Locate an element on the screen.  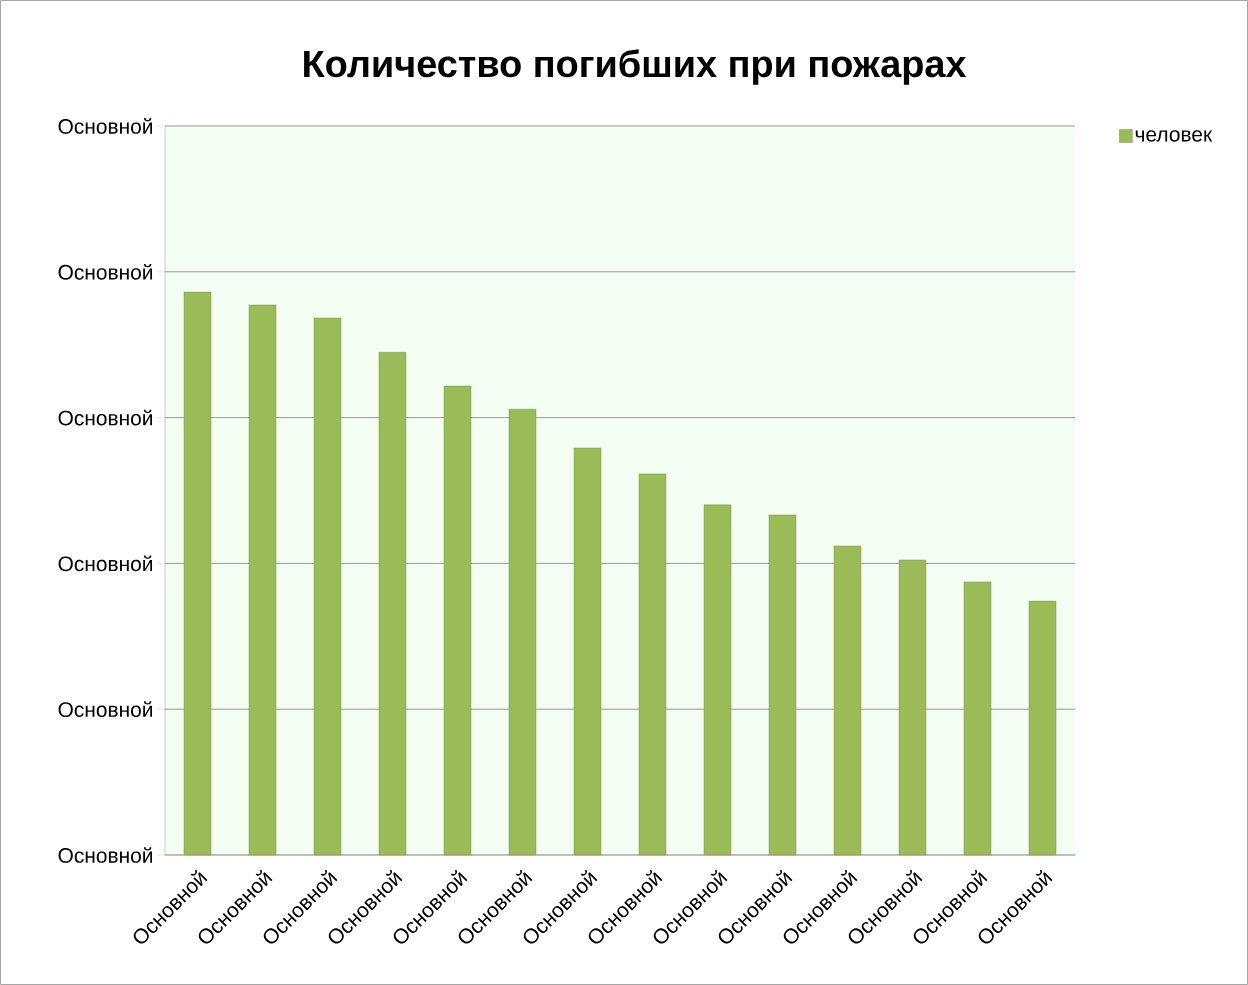
legend-label: человек is located at coordinates (1174, 136).